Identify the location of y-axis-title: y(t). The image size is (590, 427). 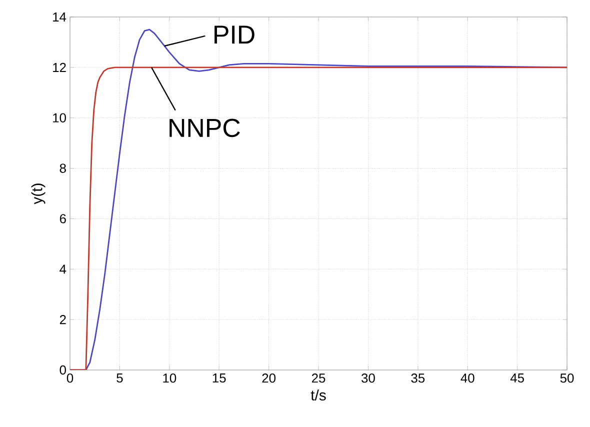
(38, 194).